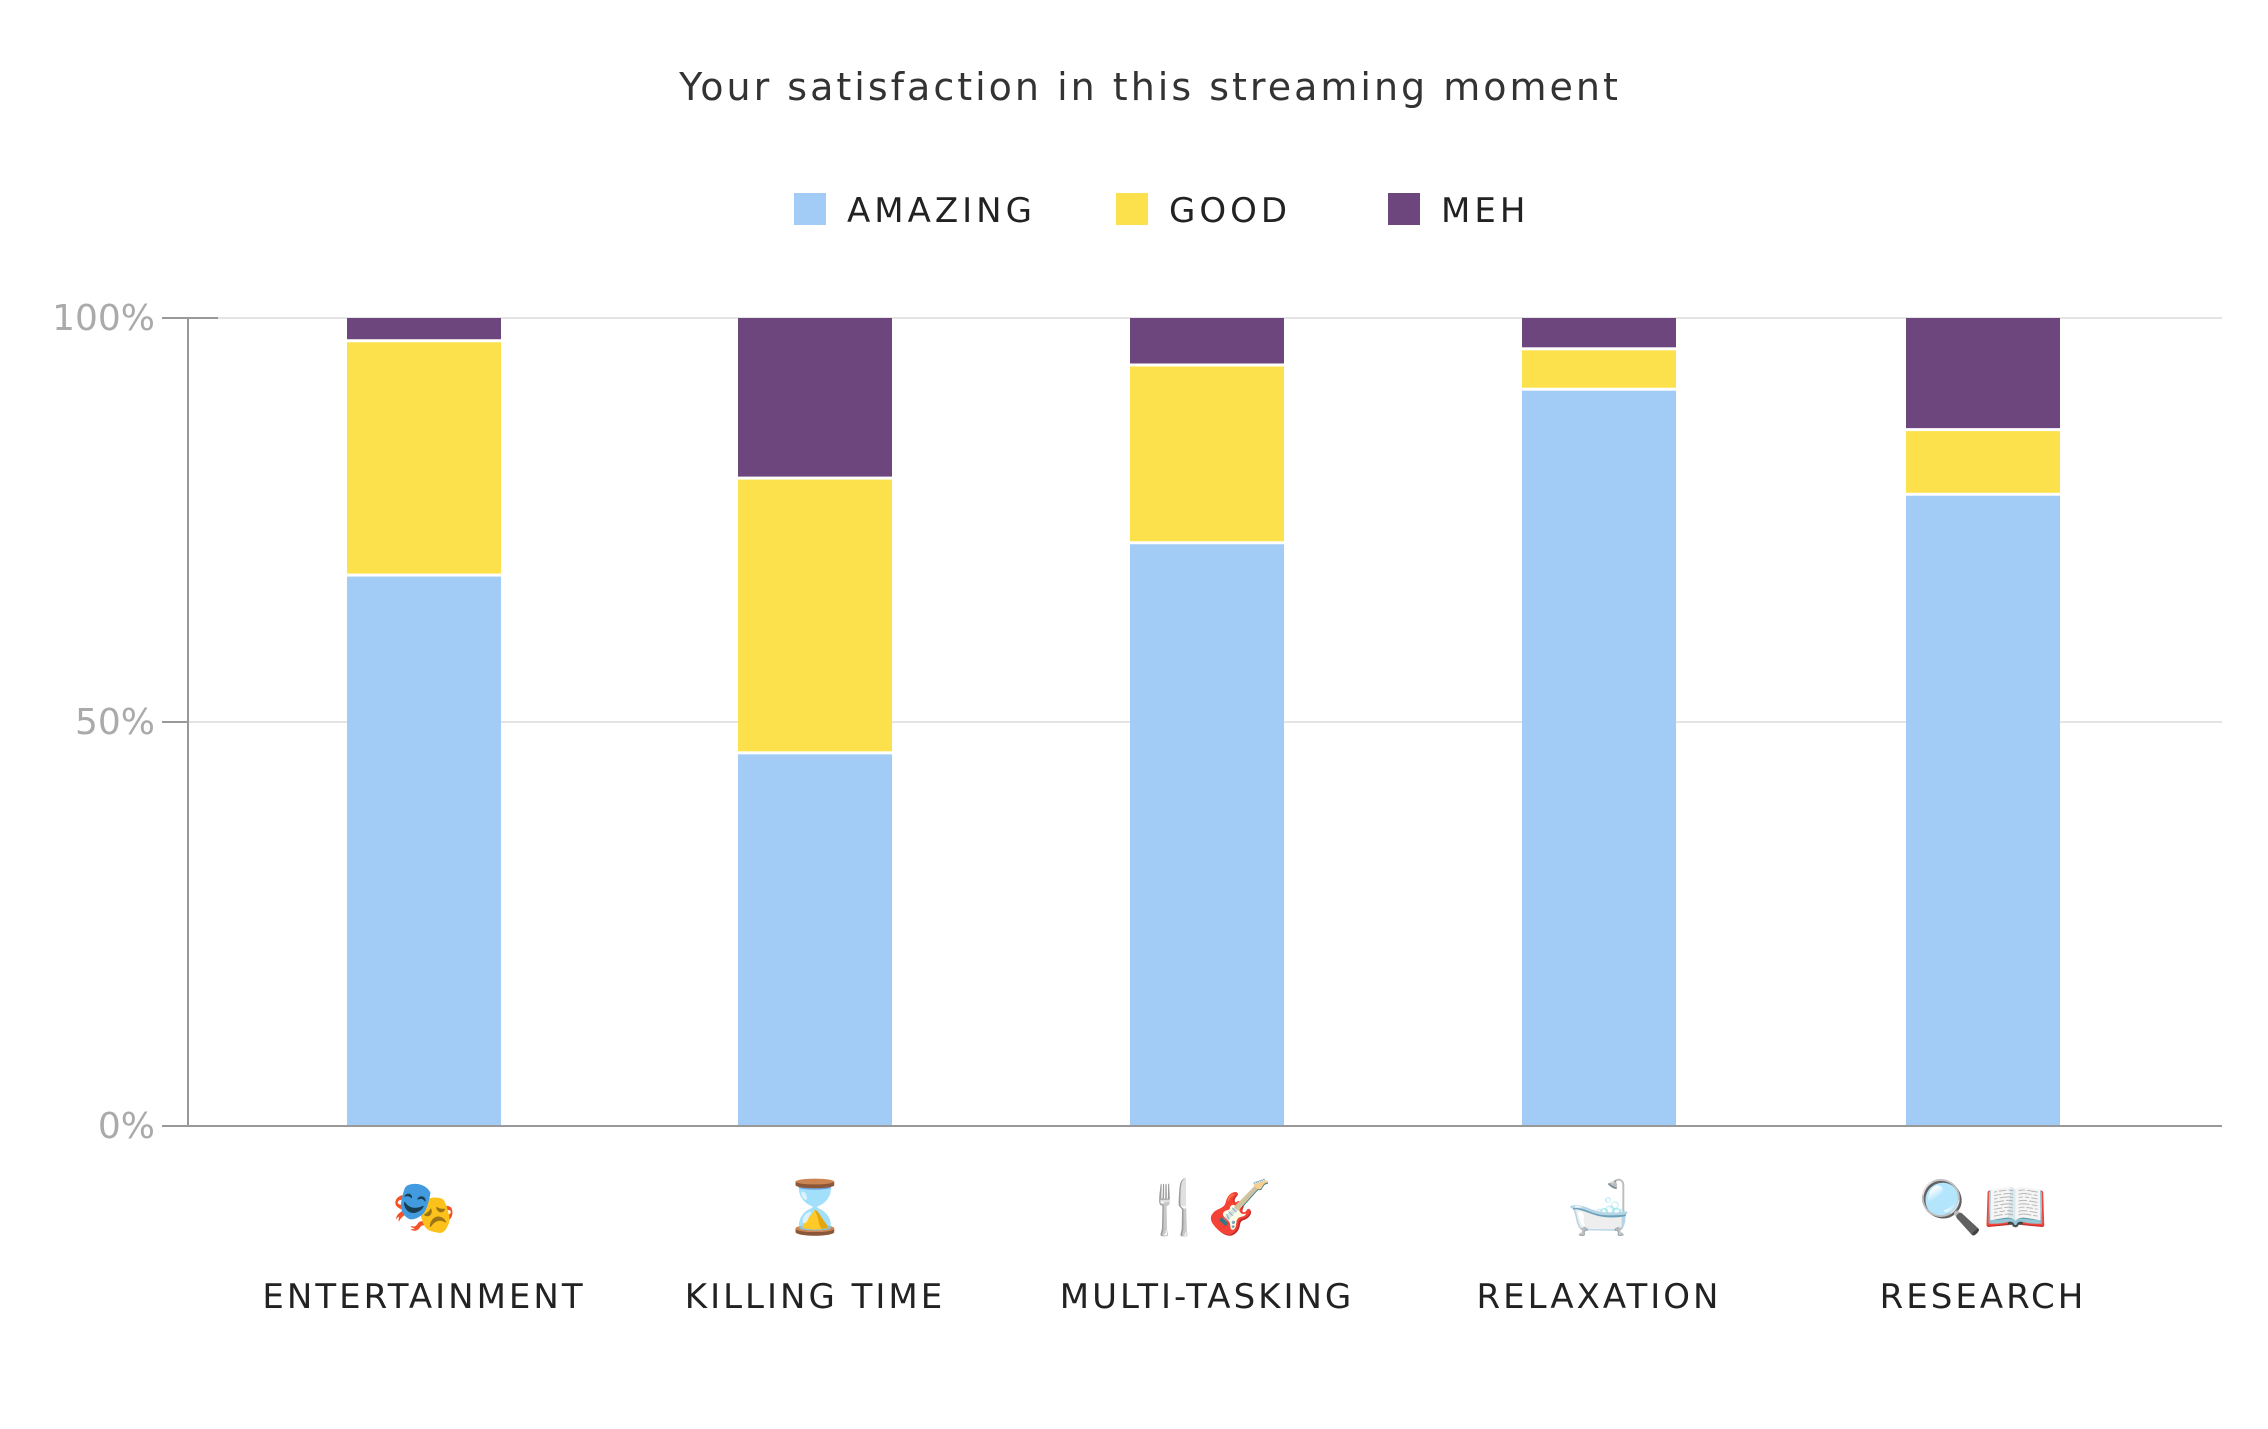 The height and width of the screenshot is (1429, 2268). I want to click on bar-research-good, so click(1983, 462).